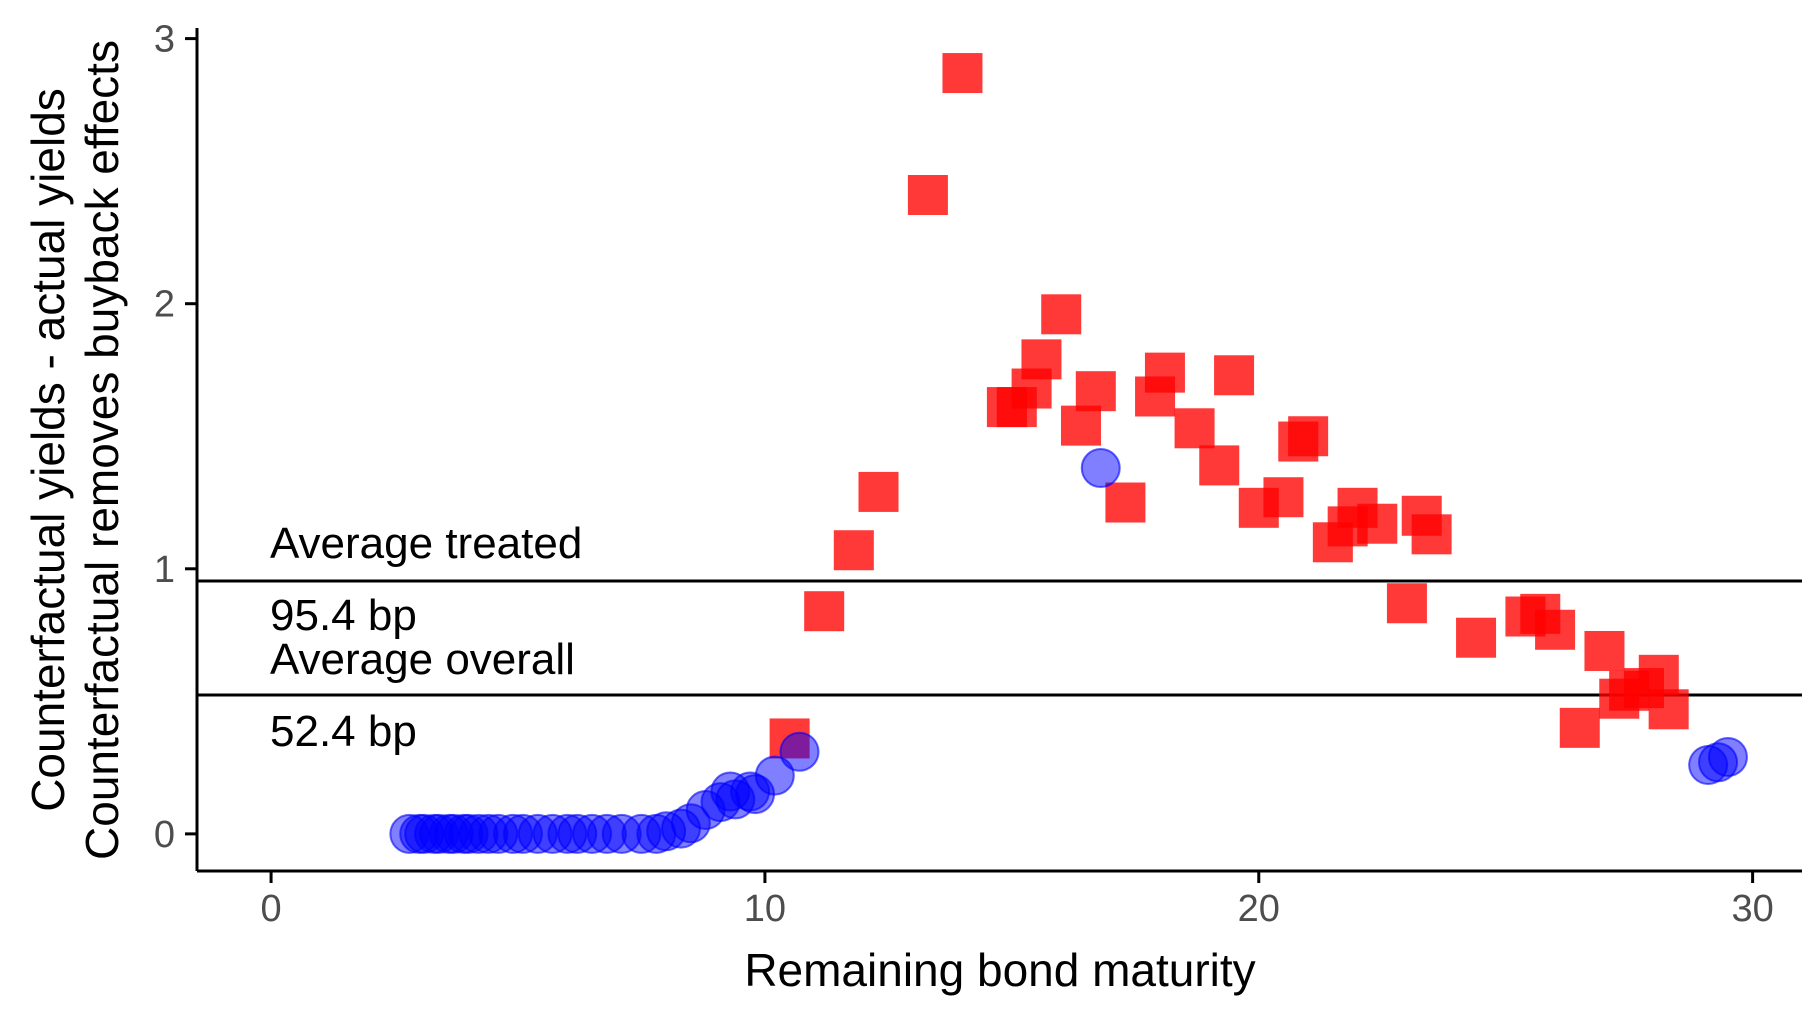 The image size is (1814, 1020). What do you see at coordinates (164, 305) in the screenshot?
I see `y-tick-label-2: 2` at bounding box center [164, 305].